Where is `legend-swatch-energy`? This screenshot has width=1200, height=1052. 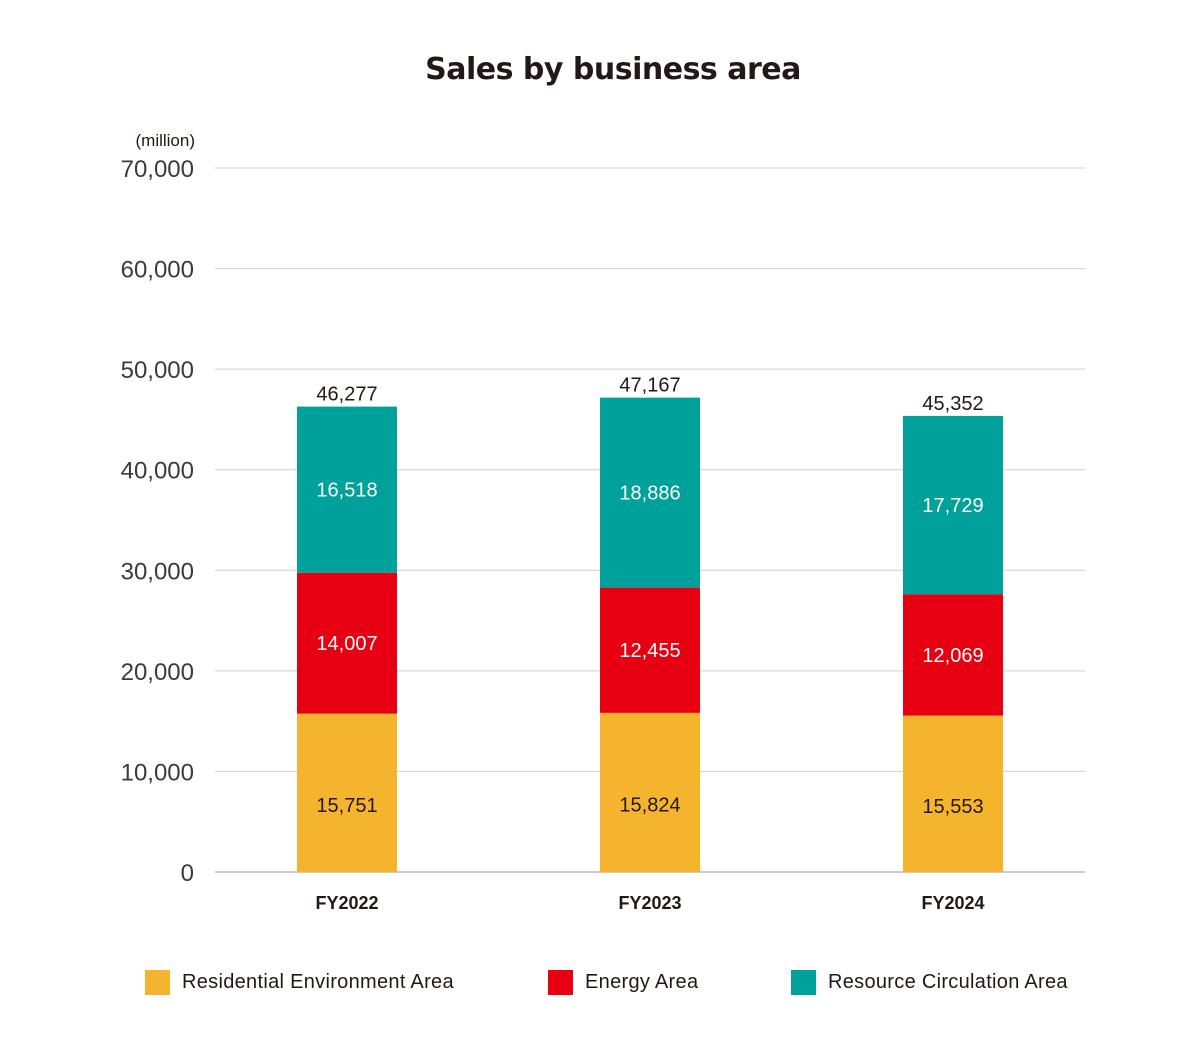
legend-swatch-energy is located at coordinates (560, 982).